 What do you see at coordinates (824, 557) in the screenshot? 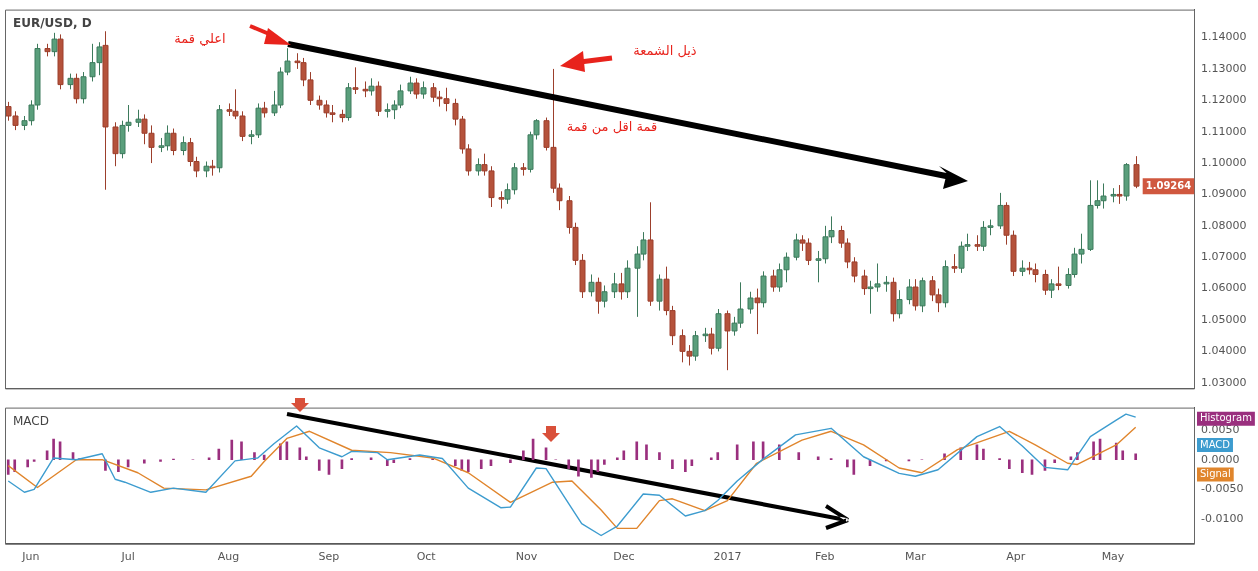
I see `x-tick-label: Feb` at bounding box center [824, 557].